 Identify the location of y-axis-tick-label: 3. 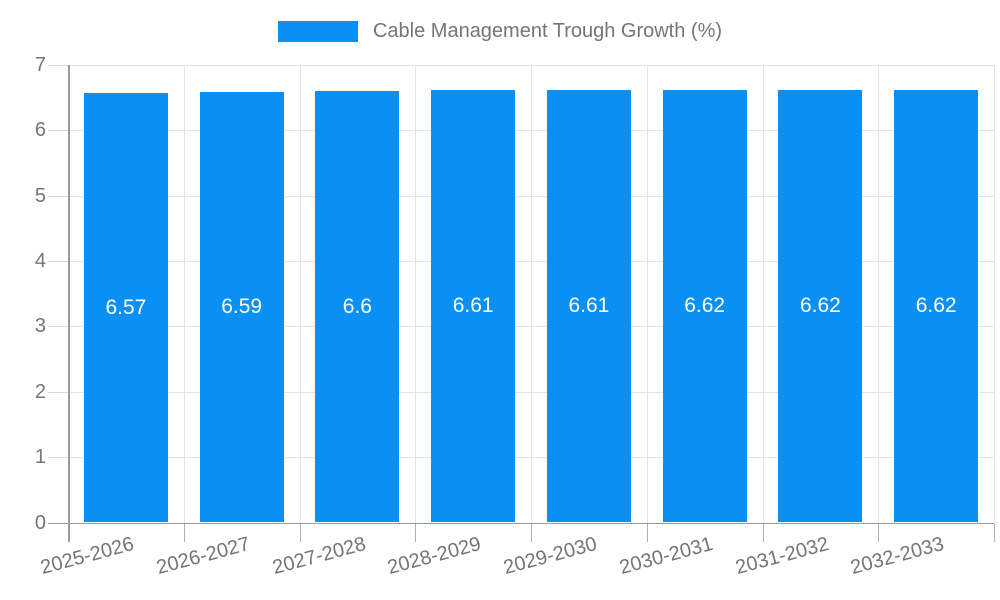
(40, 326).